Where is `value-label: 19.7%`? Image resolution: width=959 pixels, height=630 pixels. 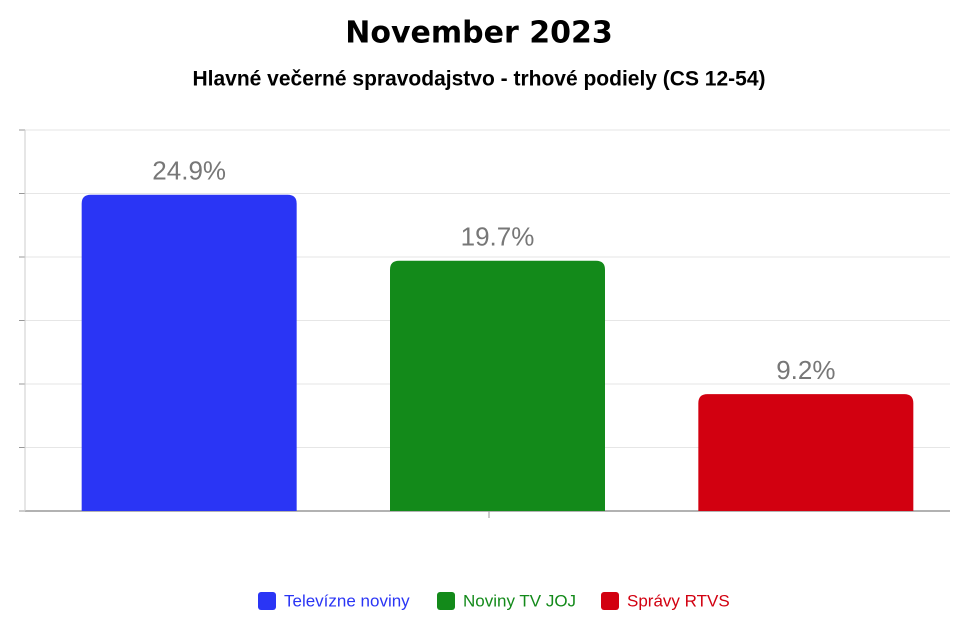 value-label: 19.7% is located at coordinates (498, 237).